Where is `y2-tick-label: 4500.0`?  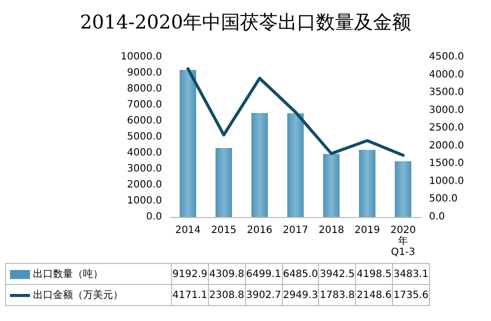
y2-tick-label: 4500.0 is located at coordinates (446, 57).